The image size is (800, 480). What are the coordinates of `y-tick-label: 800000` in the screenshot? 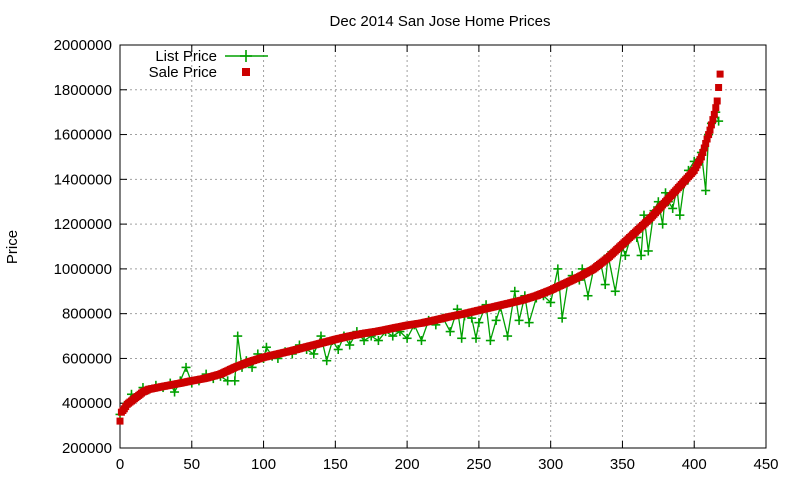 It's located at (87, 314).